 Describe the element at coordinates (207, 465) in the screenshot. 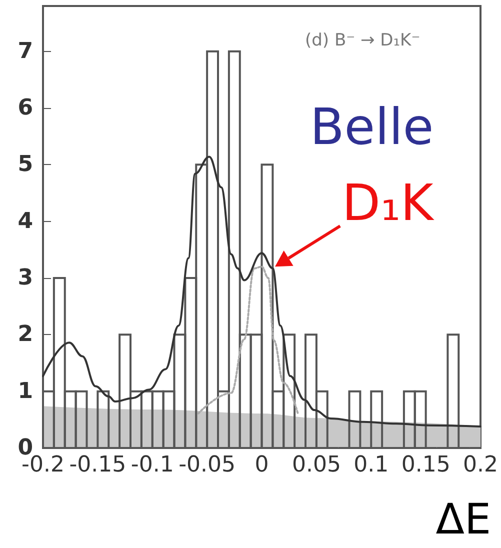

I see `x-tick-label: -0.05` at that location.